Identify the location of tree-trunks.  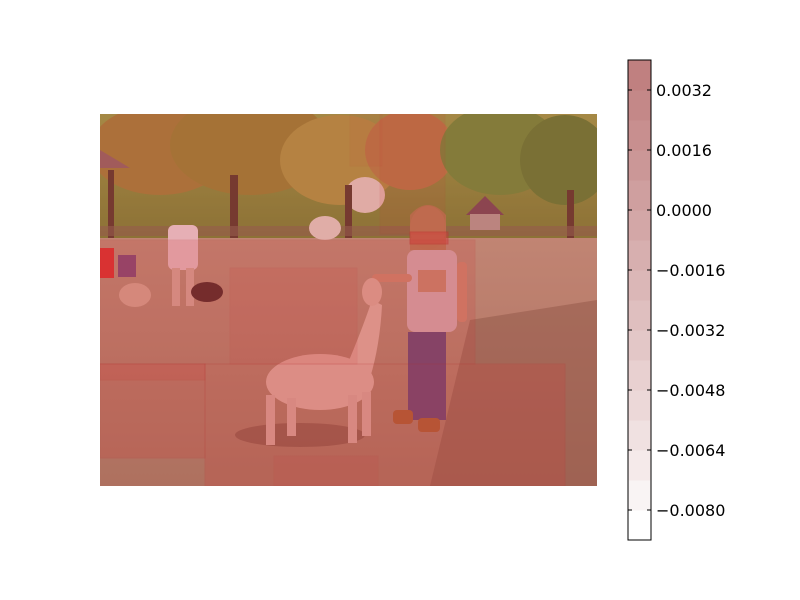
(341, 215).